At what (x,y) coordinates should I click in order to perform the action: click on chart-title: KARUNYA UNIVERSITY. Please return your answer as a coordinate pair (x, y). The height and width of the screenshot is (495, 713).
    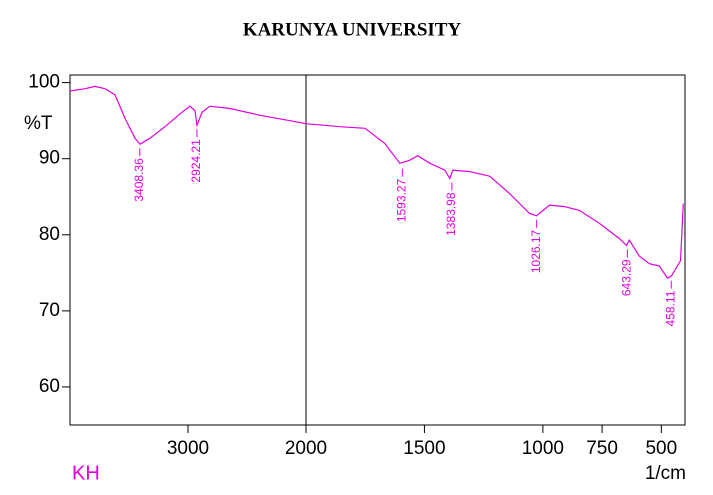
    Looking at the image, I should click on (352, 29).